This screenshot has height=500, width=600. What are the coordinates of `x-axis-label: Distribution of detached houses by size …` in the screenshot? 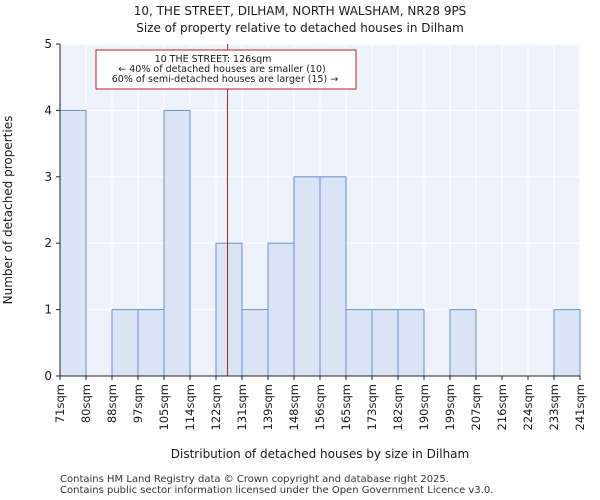 It's located at (320, 454).